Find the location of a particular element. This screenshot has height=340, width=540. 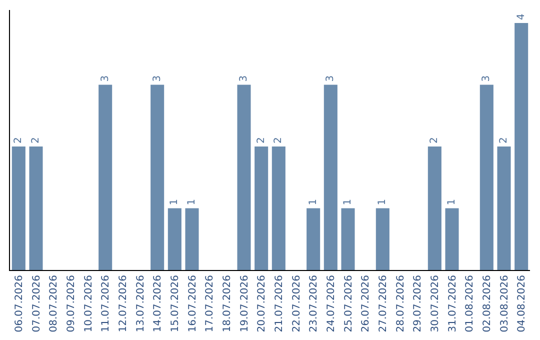

x-tick-label: 07.07.2026 is located at coordinates (36, 303).